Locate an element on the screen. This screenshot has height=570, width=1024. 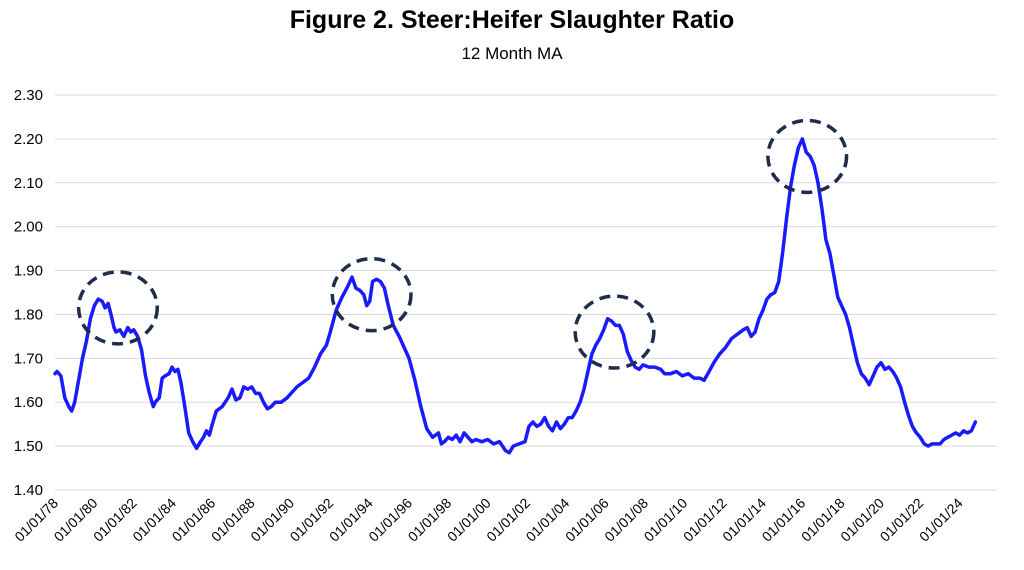
y-tick-label: 1.60 is located at coordinates (28, 402).